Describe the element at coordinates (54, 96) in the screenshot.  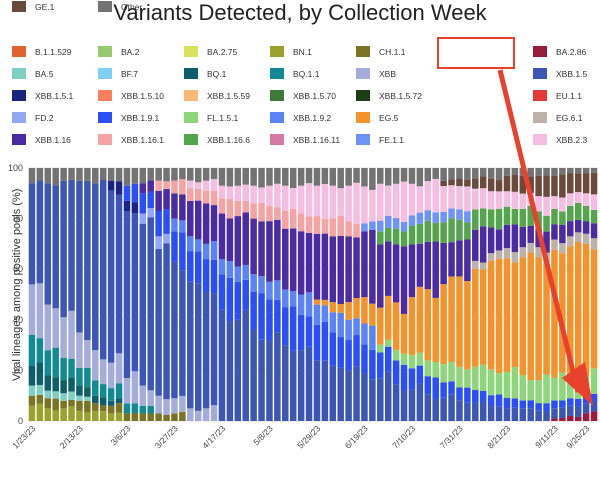
I see `legend-label: XBB.1.5.1` at that location.